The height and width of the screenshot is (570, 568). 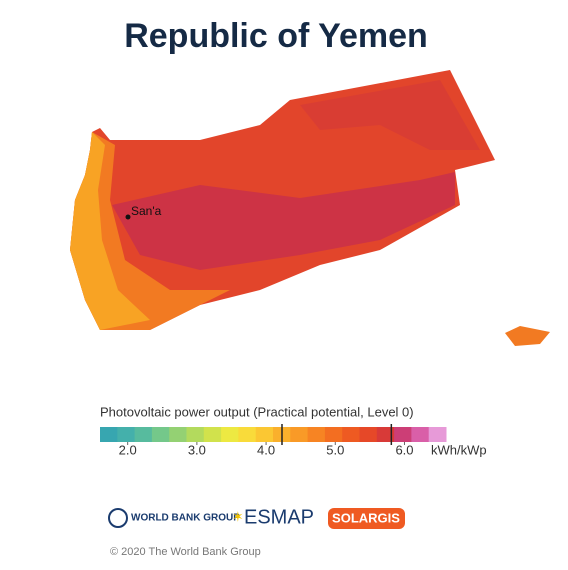 I want to click on legend-unit: kWh/kWp, so click(x=459, y=449).